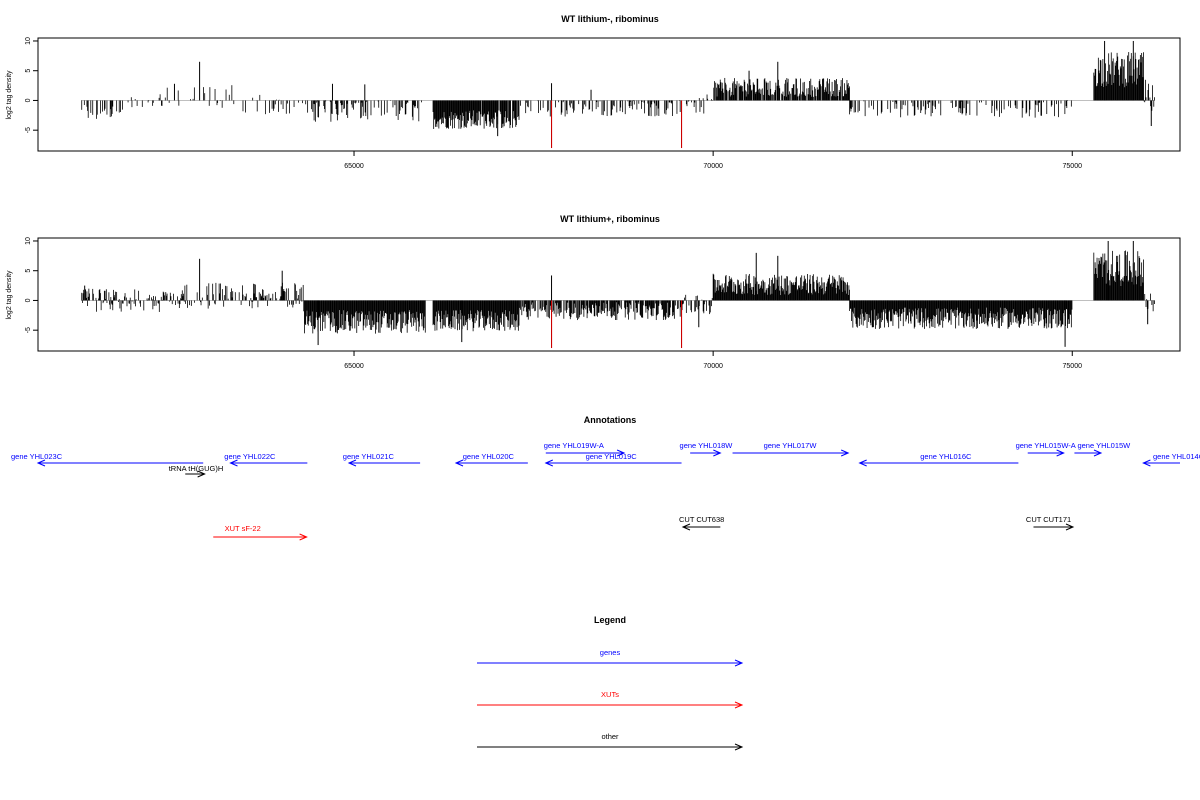 This screenshot has width=1200, height=800. I want to click on annotations-title: Annotations, so click(610, 420).